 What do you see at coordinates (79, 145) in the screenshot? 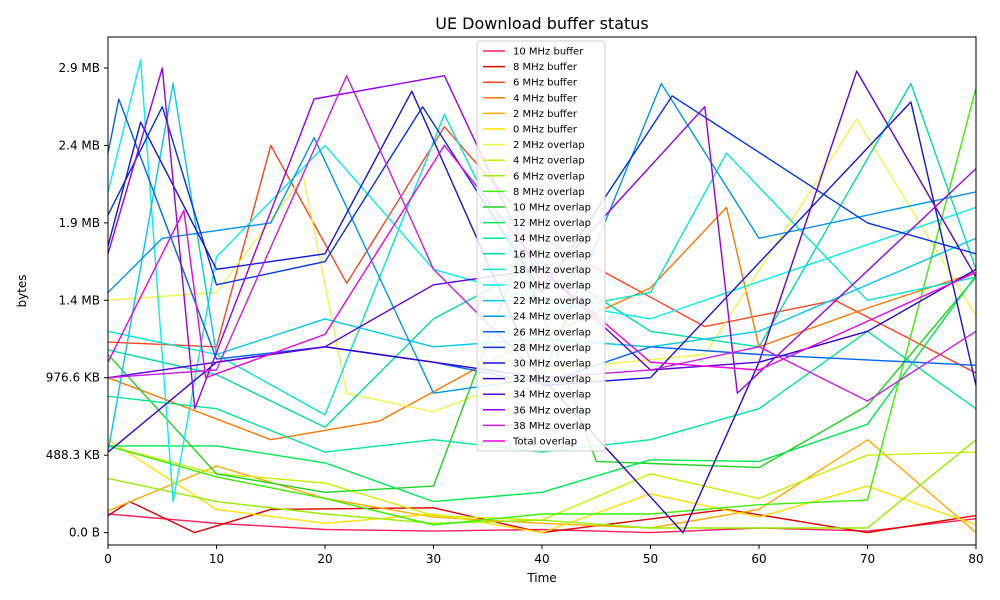
I see `y-tick-label: 2.4 MB` at bounding box center [79, 145].